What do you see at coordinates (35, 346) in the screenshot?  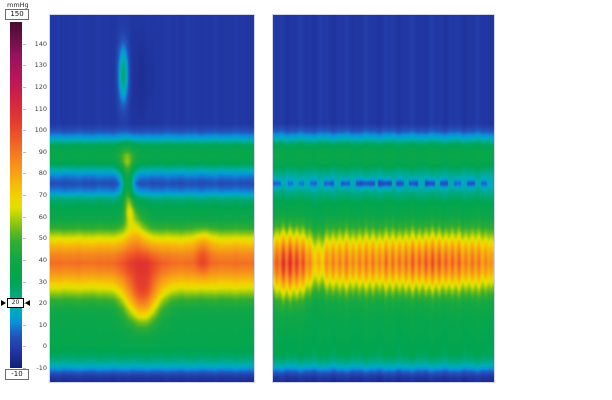 I see `scale-tick: 0` at bounding box center [35, 346].